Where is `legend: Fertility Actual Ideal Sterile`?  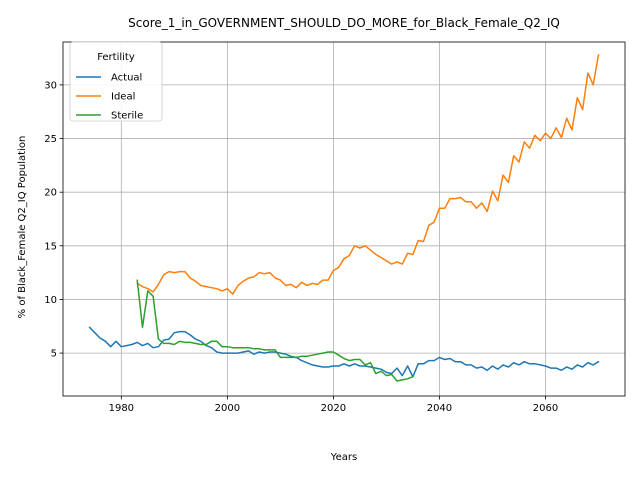 legend: Fertility Actual Ideal Sterile is located at coordinates (116, 81).